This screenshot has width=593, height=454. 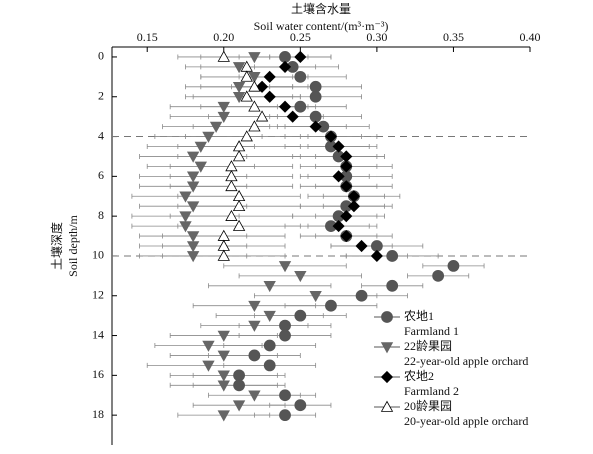 What do you see at coordinates (321, 8) in the screenshot?
I see `x-title-cn: 土壤含水量` at bounding box center [321, 8].